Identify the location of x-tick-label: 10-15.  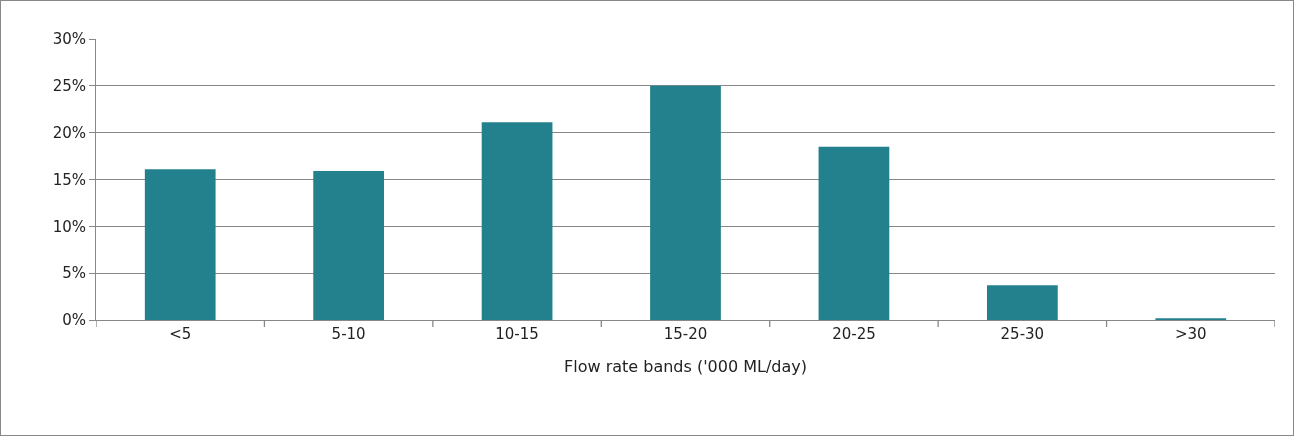
(517, 334).